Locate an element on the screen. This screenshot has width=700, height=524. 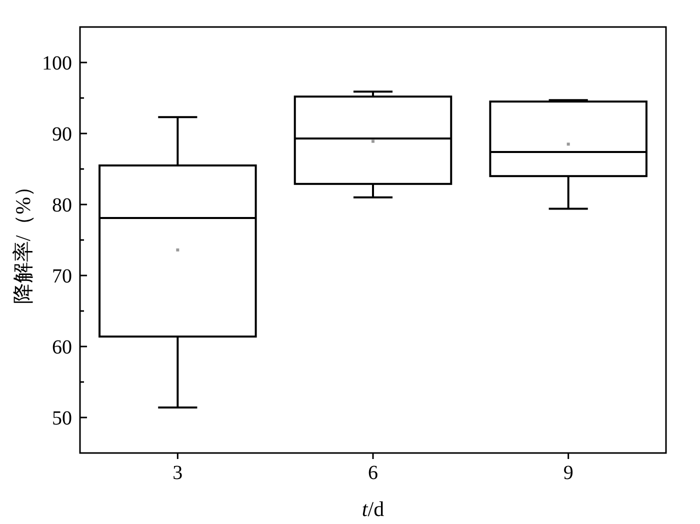
y-tick-label: 80 is located at coordinates (62, 205).